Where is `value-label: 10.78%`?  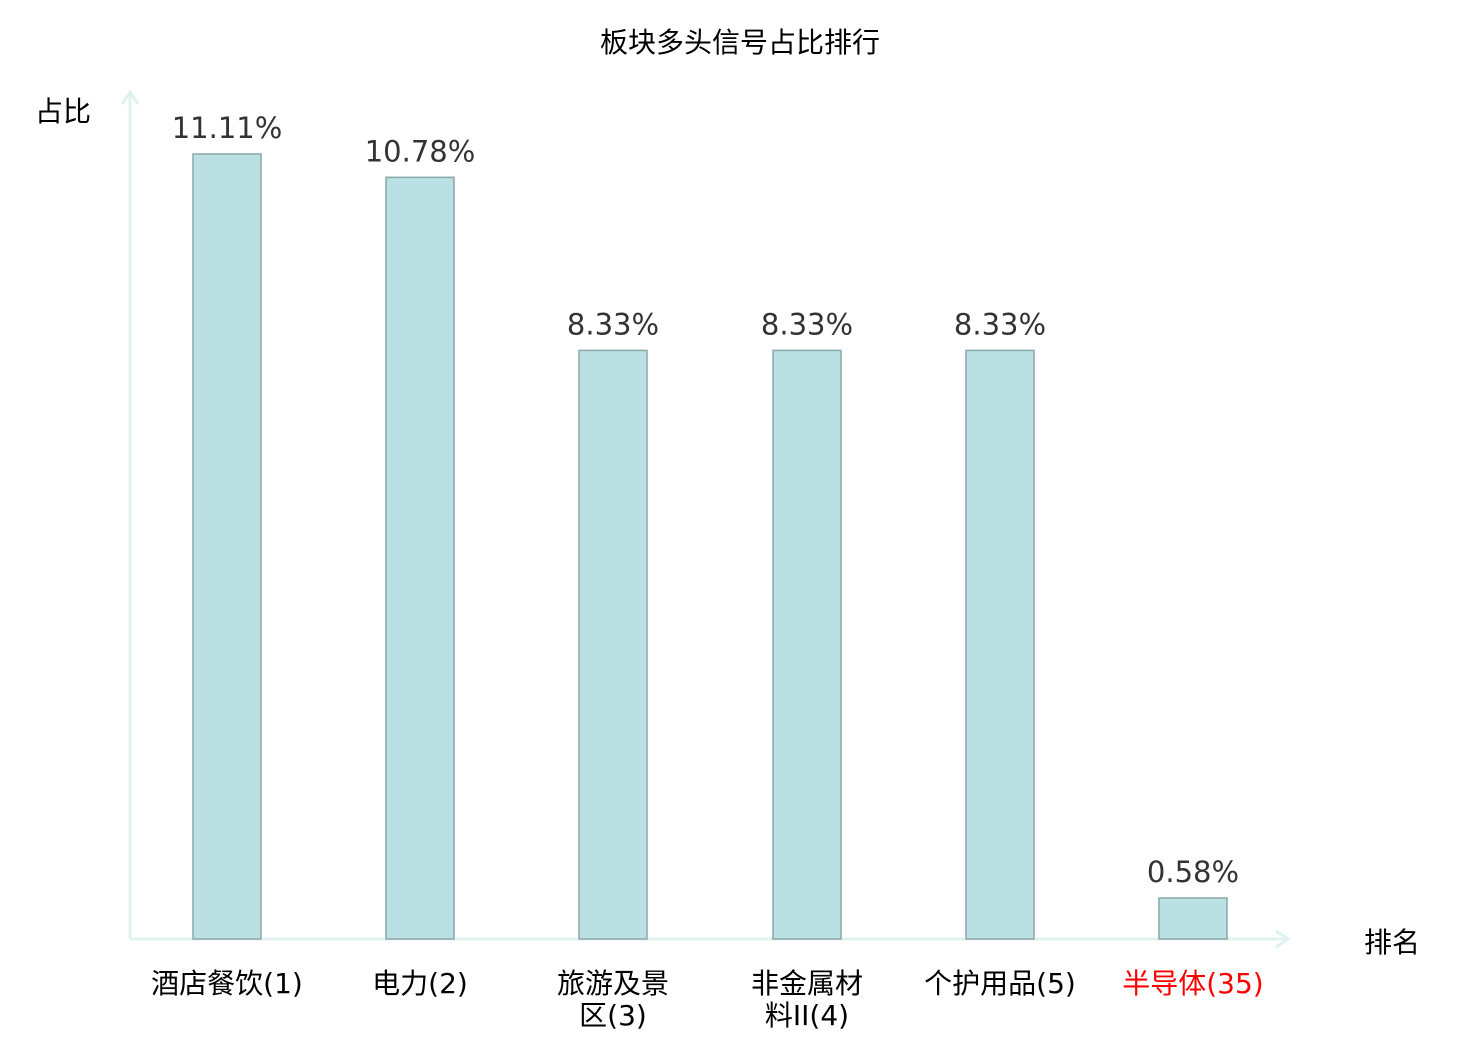
value-label: 10.78% is located at coordinates (420, 151).